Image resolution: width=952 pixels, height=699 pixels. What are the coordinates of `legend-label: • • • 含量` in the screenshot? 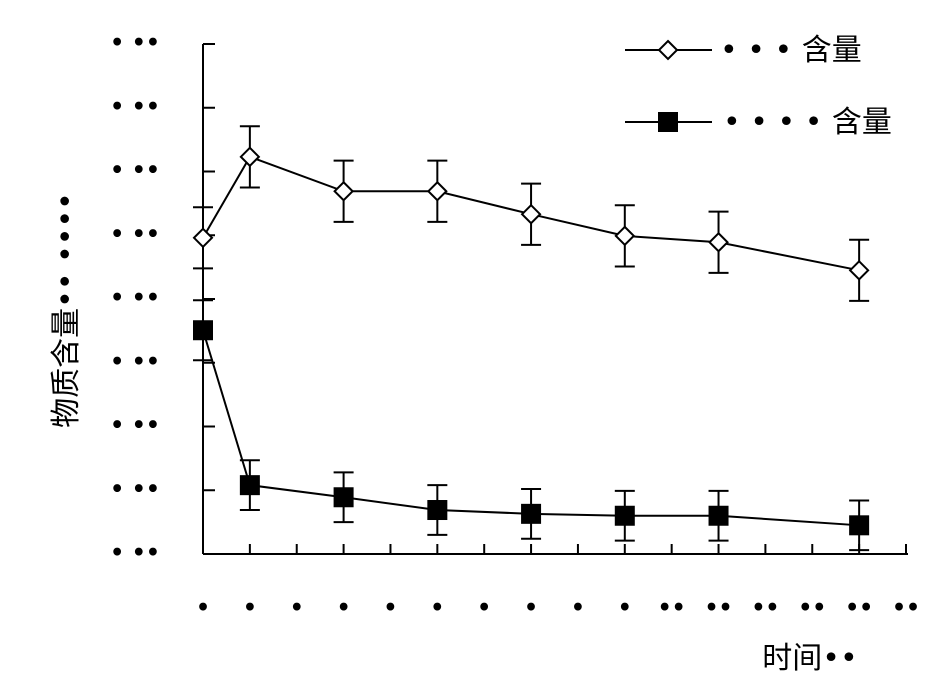 It's located at (791, 50).